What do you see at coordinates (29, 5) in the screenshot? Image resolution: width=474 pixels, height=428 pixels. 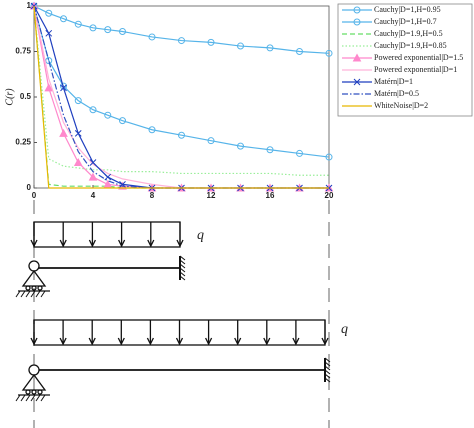 I see `y-tick-label: 1` at bounding box center [29, 5].